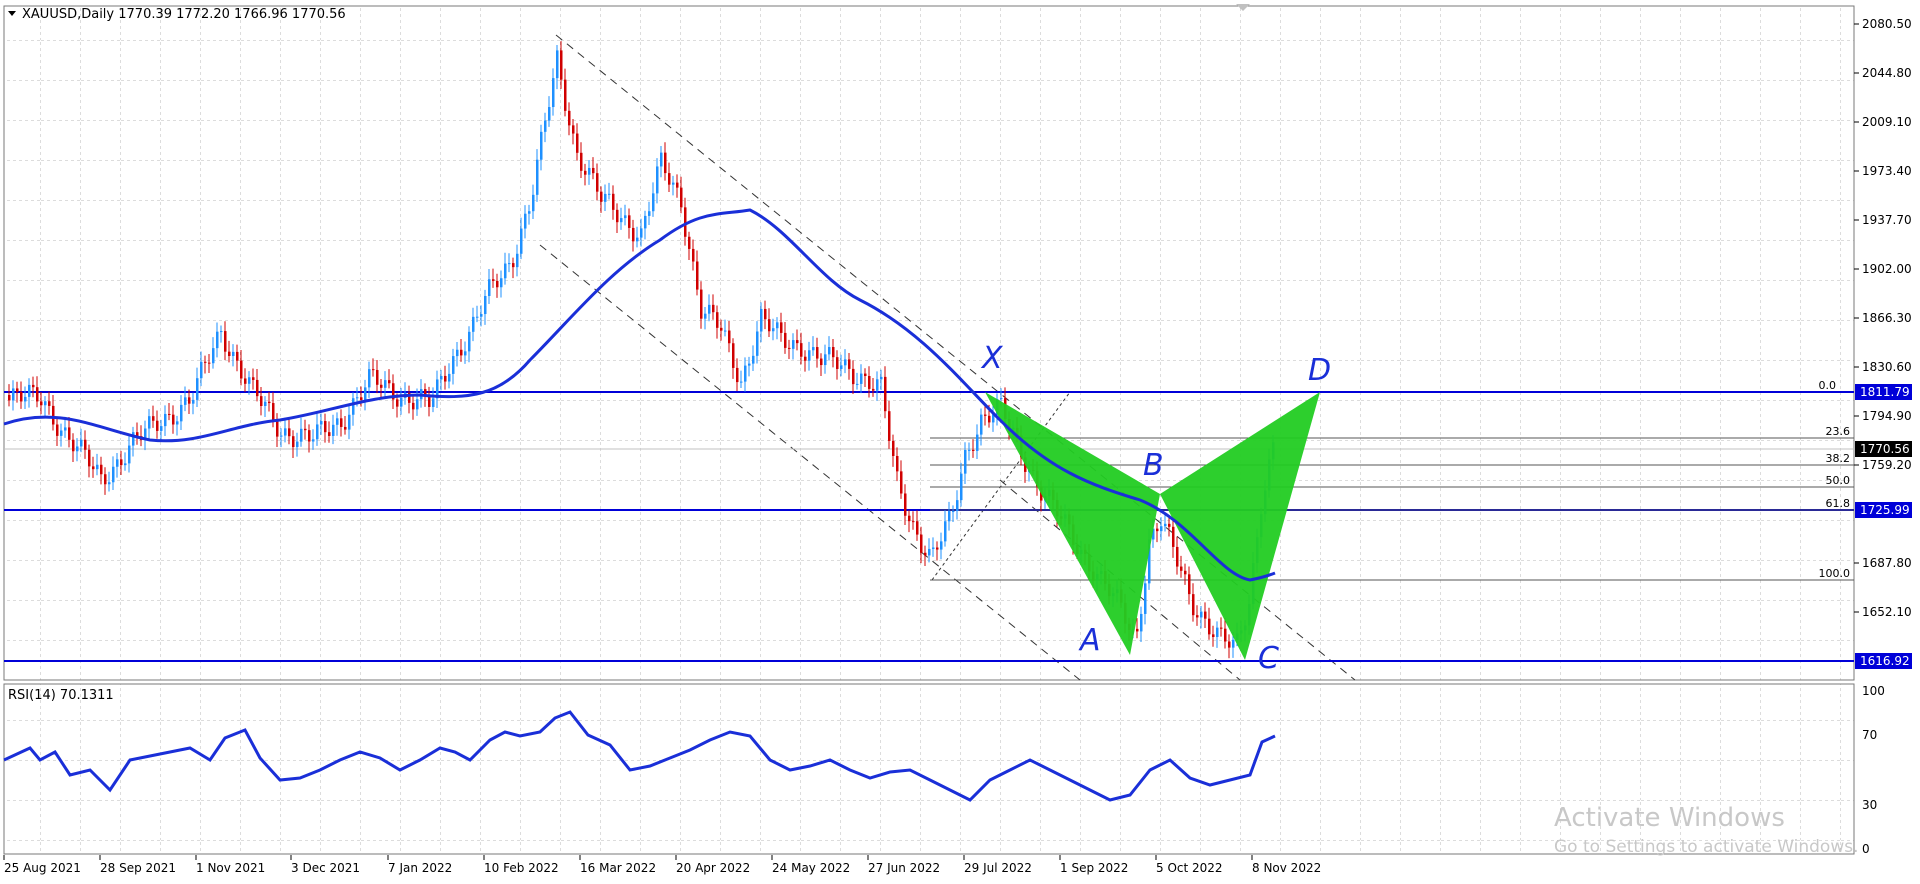 This screenshot has height=884, width=1920. What do you see at coordinates (1873, 691) in the screenshot?
I see `rsi-level-100: 100` at bounding box center [1873, 691].